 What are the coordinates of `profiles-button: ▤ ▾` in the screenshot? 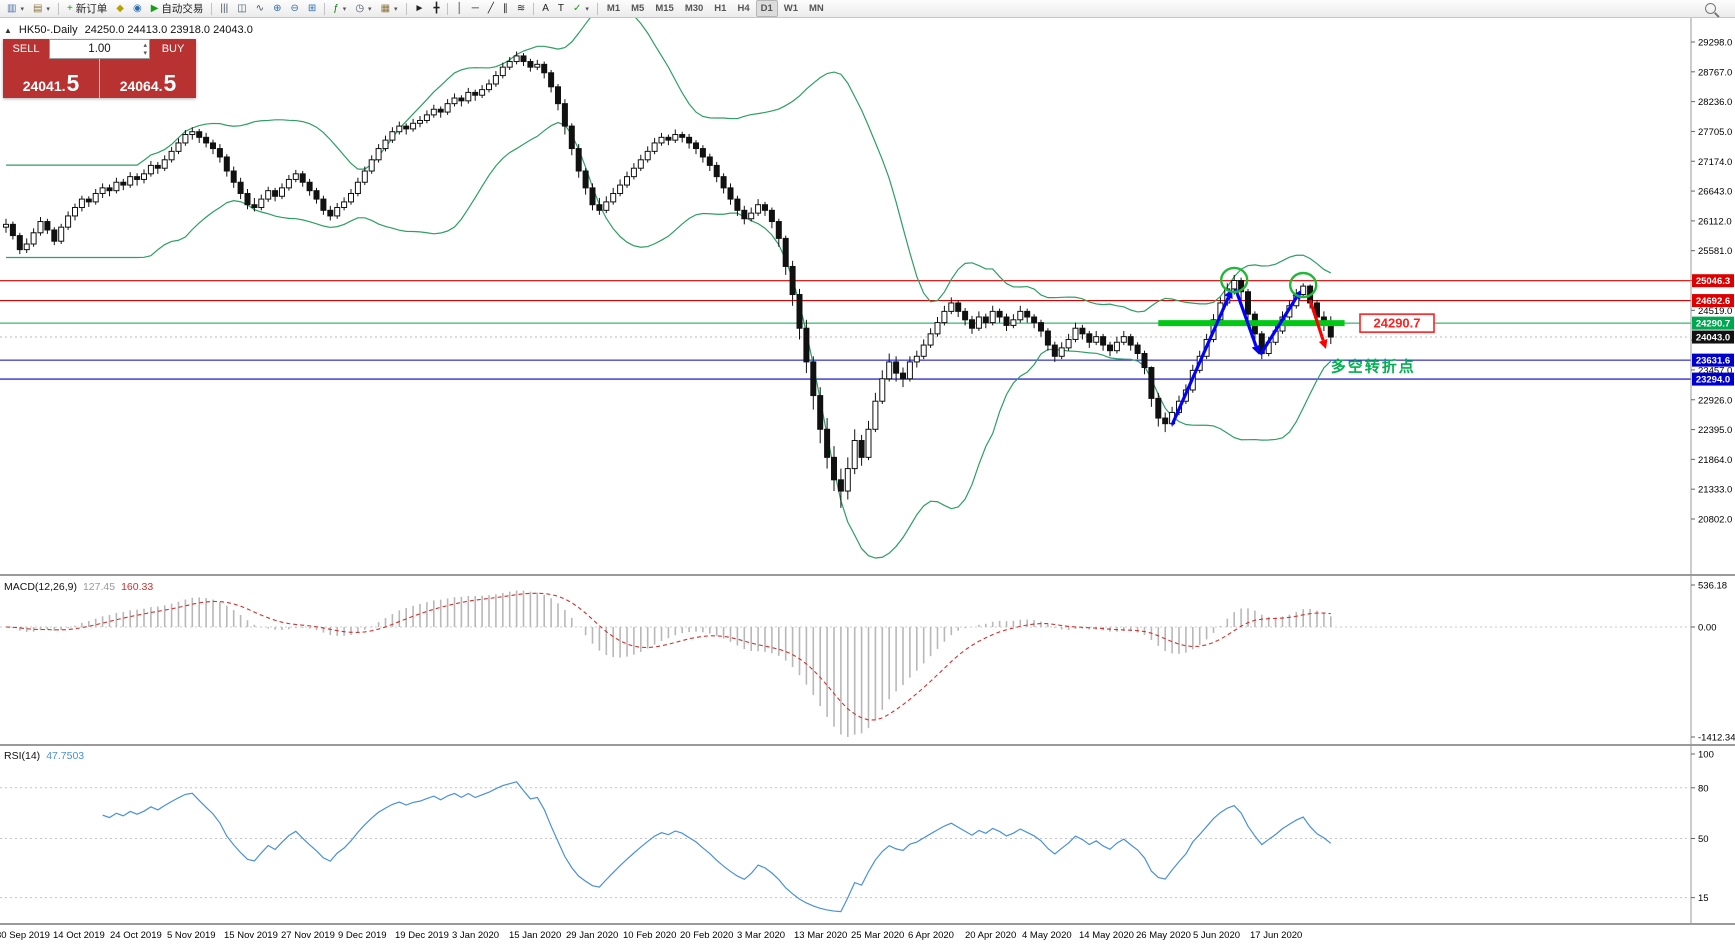 It's located at (41, 8).